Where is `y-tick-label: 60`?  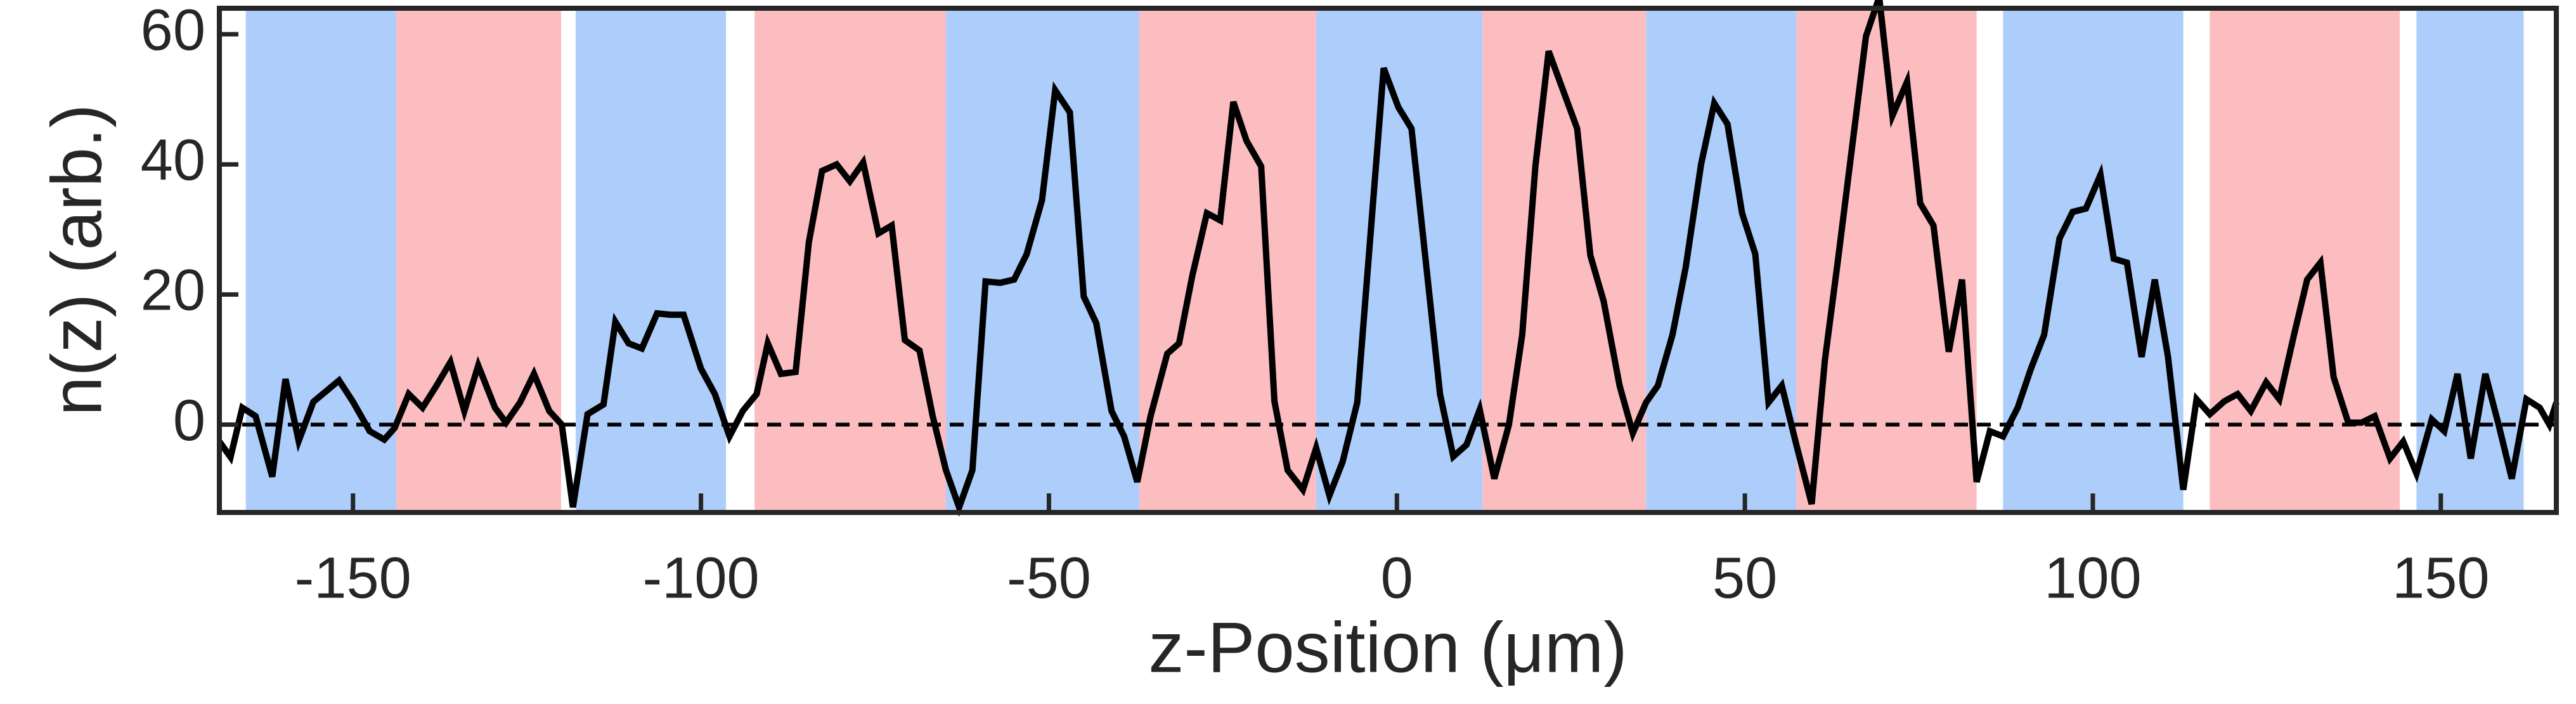 y-tick-label: 60 is located at coordinates (173, 31).